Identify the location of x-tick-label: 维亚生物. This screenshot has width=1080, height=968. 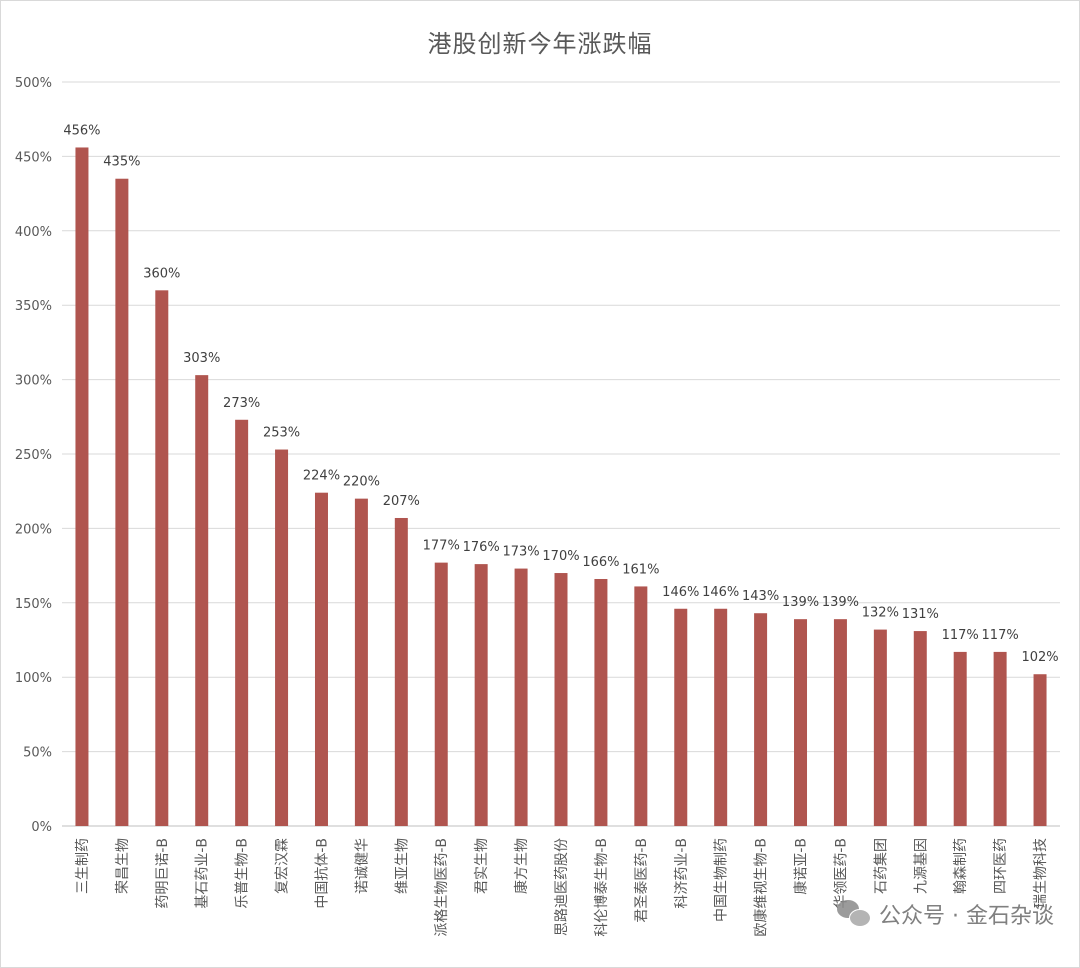
(402, 866).